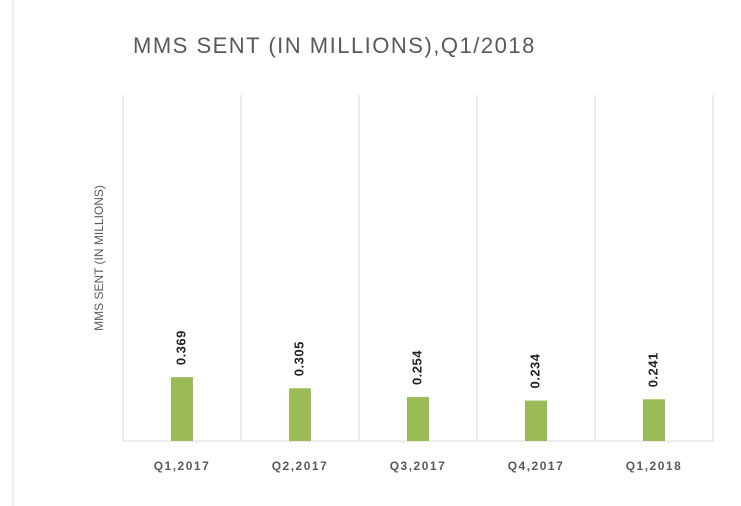 Image resolution: width=741 pixels, height=506 pixels. I want to click on y-axis-label: MMS SENT (IN MILLIONS), so click(99, 258).